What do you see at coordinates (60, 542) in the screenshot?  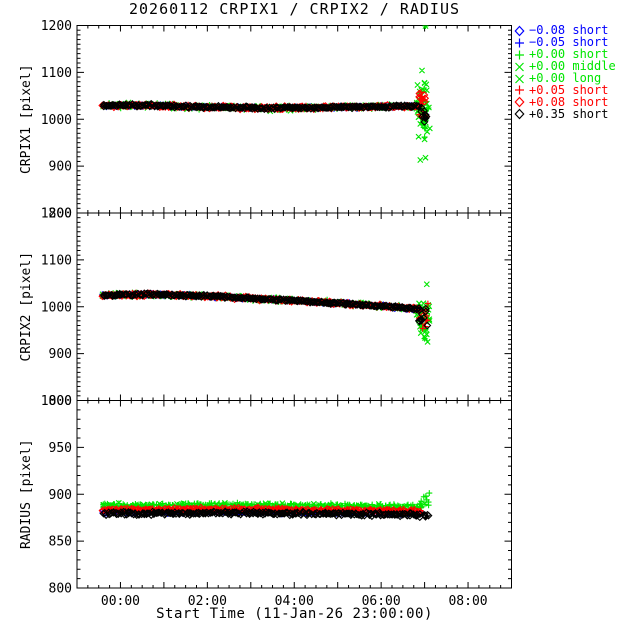 I see `y-tick-label: 850` at bounding box center [60, 542].